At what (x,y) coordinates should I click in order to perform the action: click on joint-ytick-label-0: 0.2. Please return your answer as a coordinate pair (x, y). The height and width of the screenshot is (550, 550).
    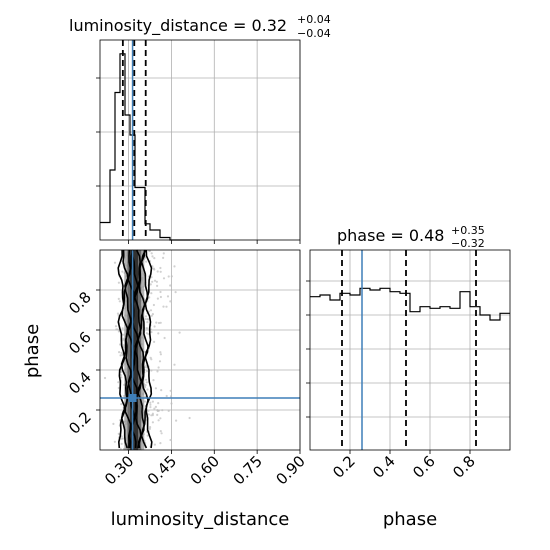
    Looking at the image, I should click on (80, 423).